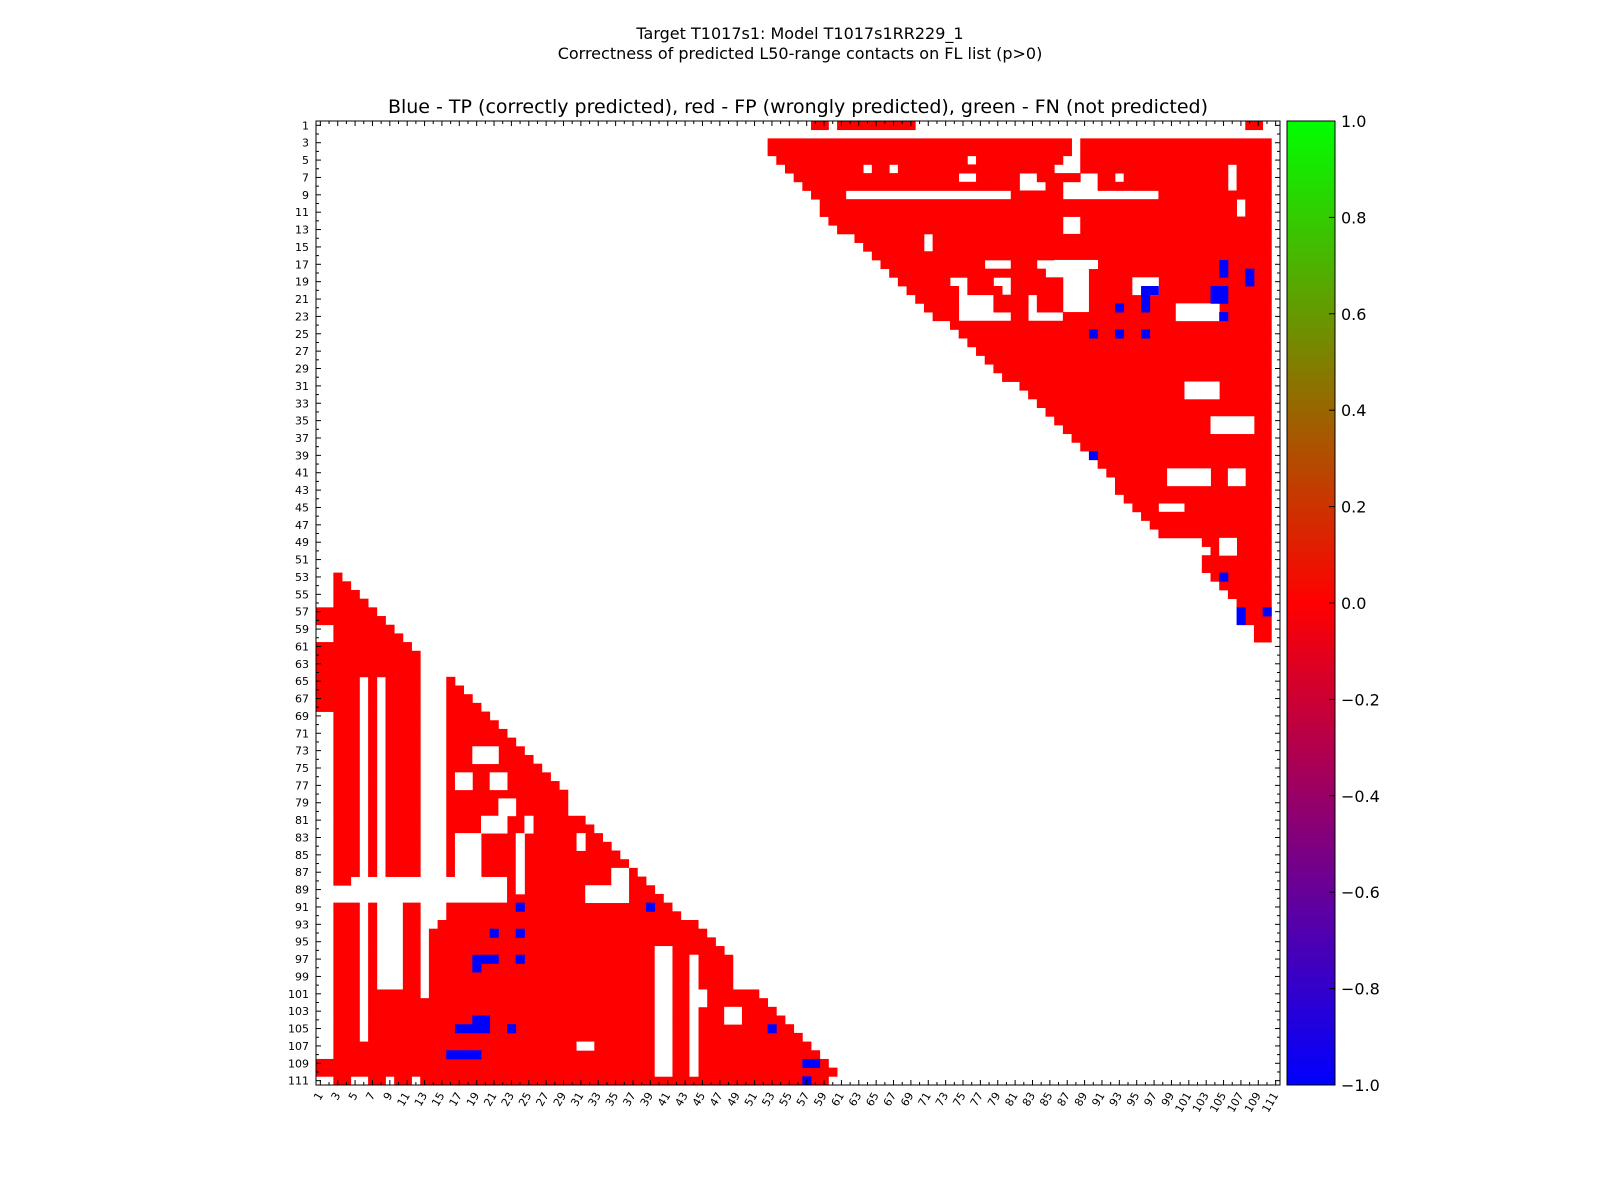 This screenshot has height=1200, width=1600. I want to click on y-tick-label: 97, so click(302, 959).